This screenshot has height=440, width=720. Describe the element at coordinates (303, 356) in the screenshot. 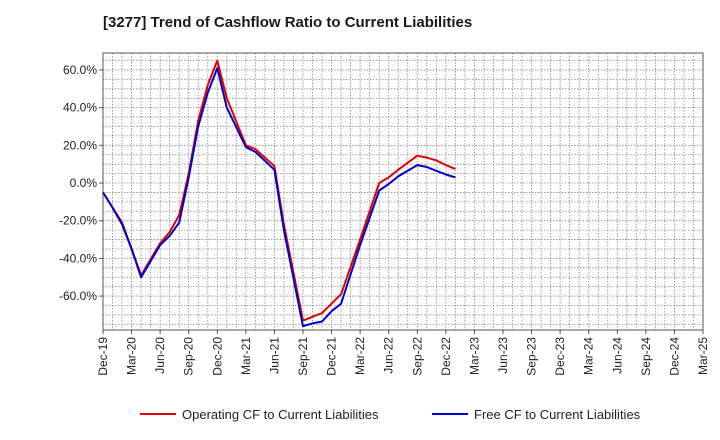

I see `x-tick-label: Sep-21` at that location.